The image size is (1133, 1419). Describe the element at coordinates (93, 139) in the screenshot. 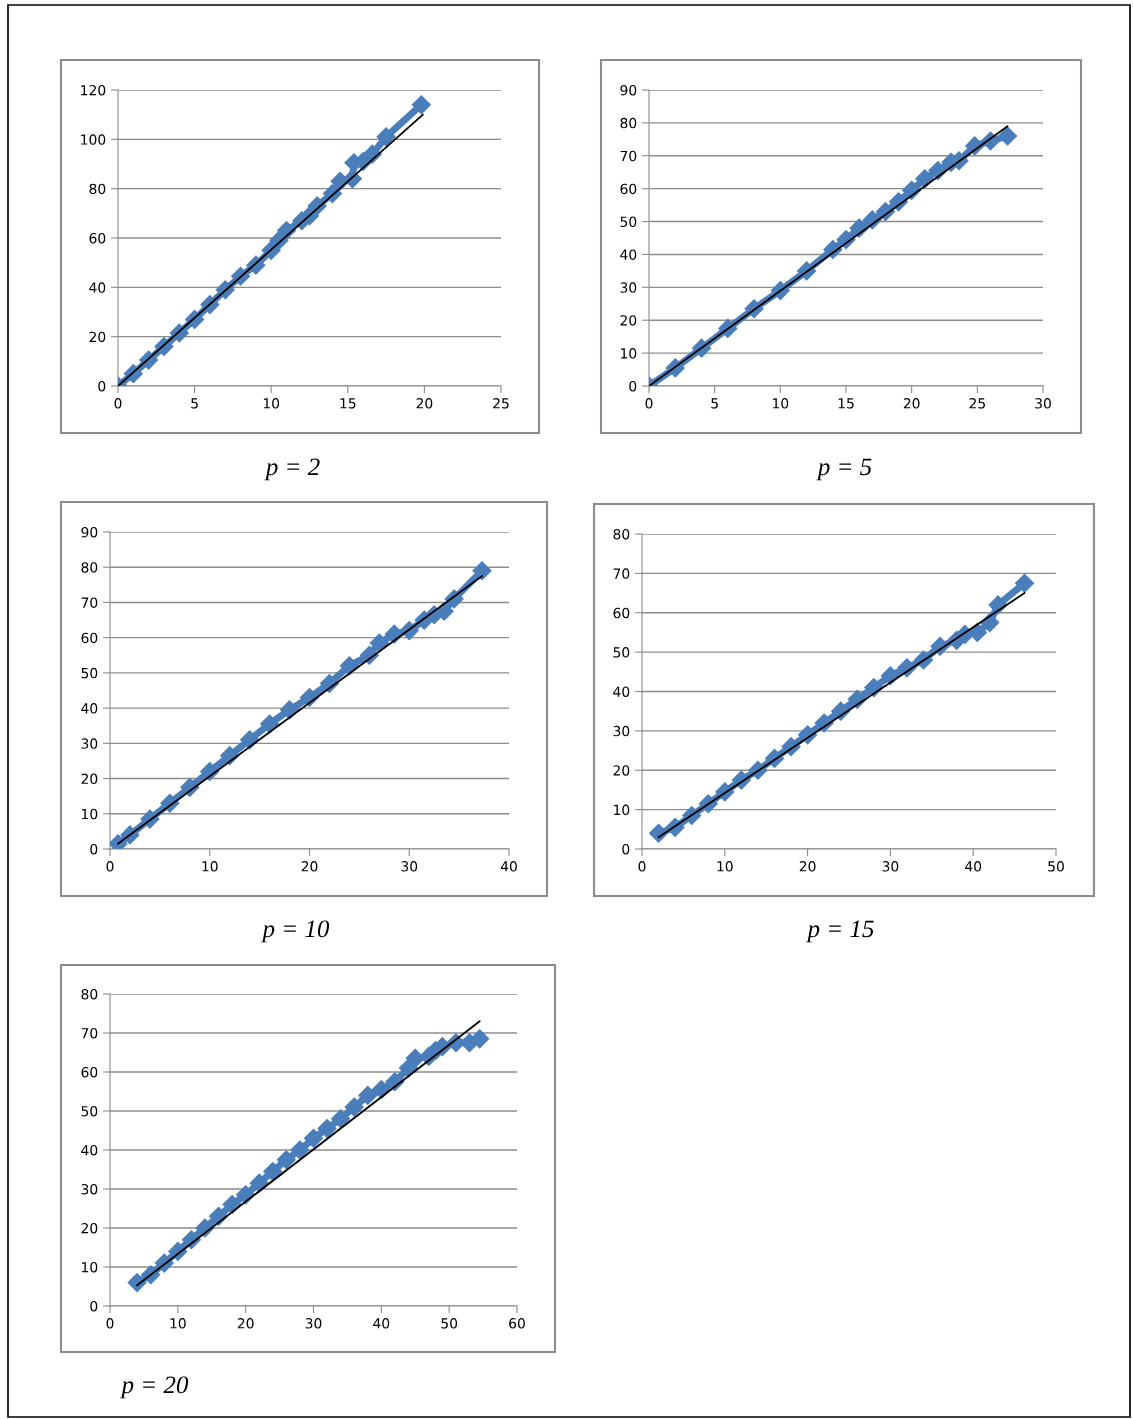

I see `y-tick-label: 100` at that location.